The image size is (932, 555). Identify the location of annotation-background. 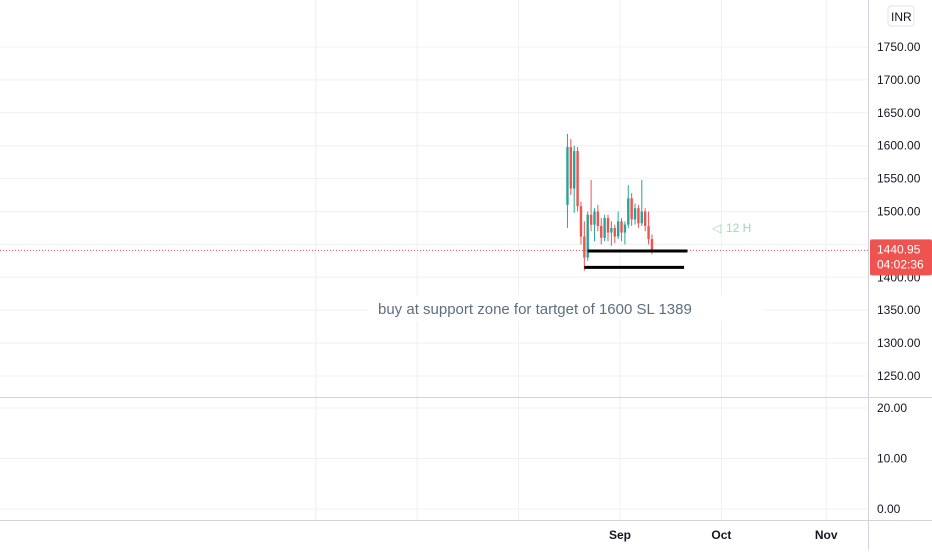
(565, 308).